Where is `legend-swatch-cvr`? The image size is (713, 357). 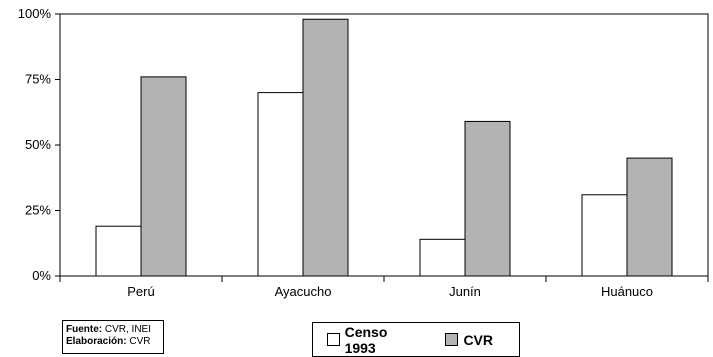 legend-swatch-cvr is located at coordinates (452, 339).